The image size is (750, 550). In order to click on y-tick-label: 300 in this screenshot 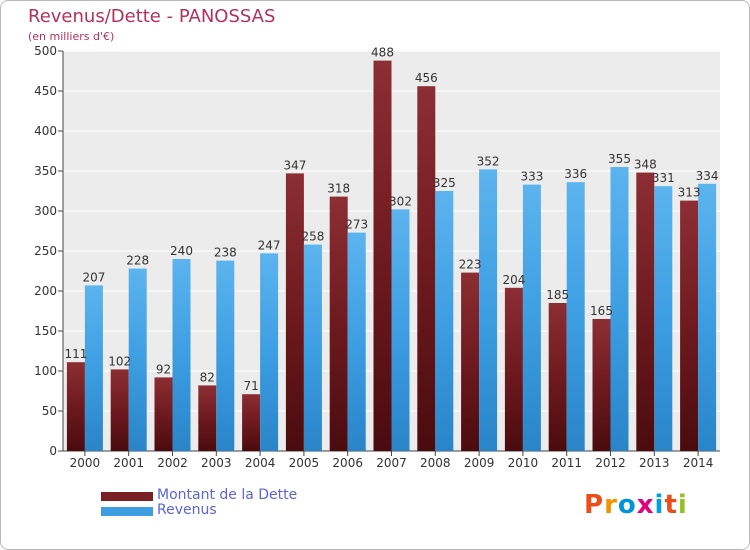, I will do `click(45, 211)`.